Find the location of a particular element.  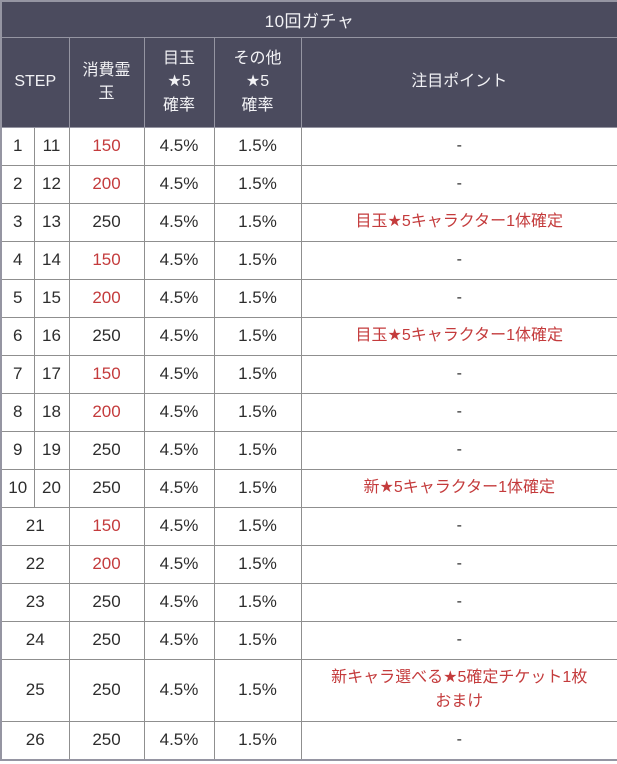

step-cell: 21 is located at coordinates (35, 526).